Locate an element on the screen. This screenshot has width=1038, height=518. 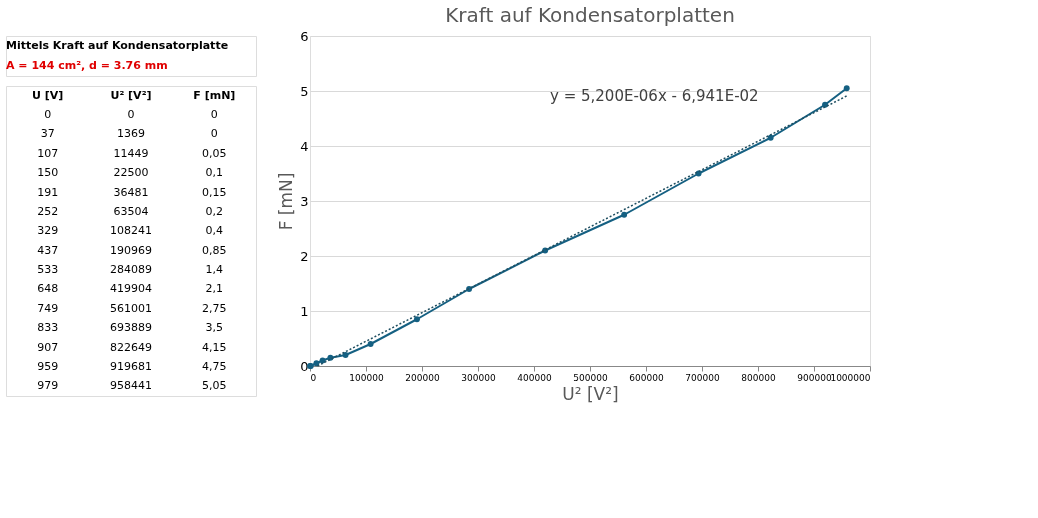
text: 437 is located at coordinates (48, 250).